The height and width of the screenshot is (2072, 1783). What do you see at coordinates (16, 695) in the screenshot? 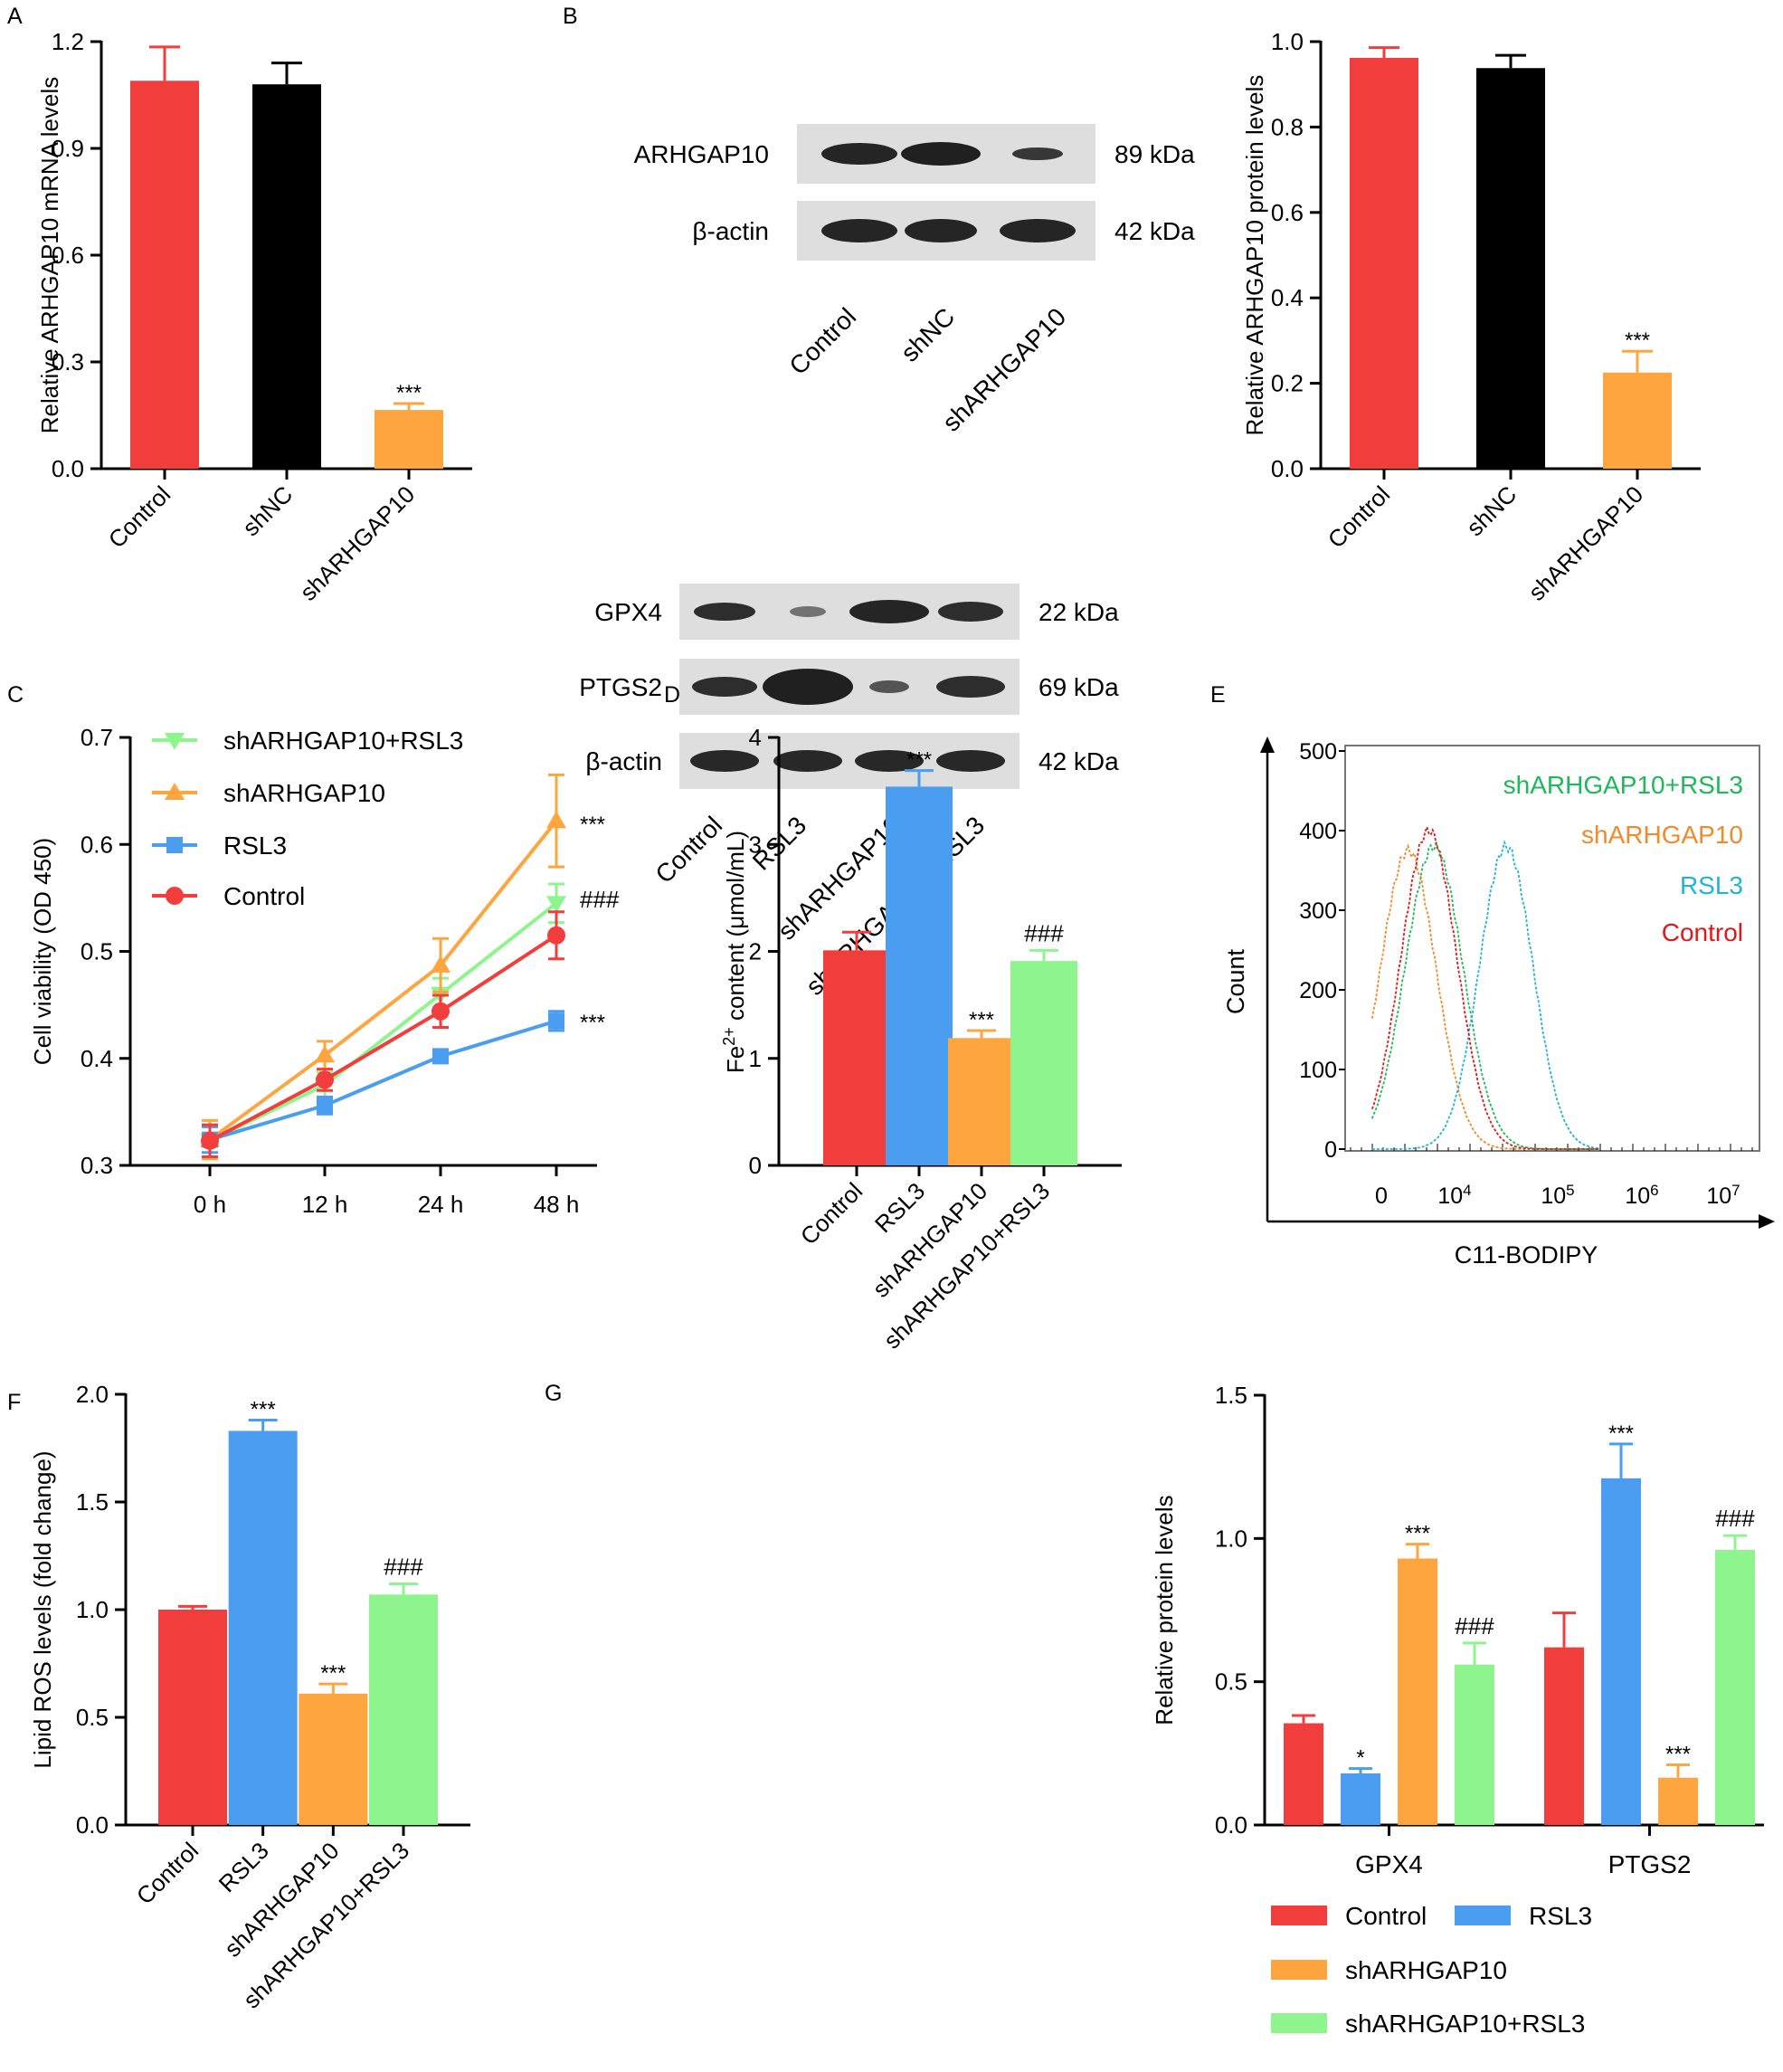
I see `panel-label: C` at bounding box center [16, 695].